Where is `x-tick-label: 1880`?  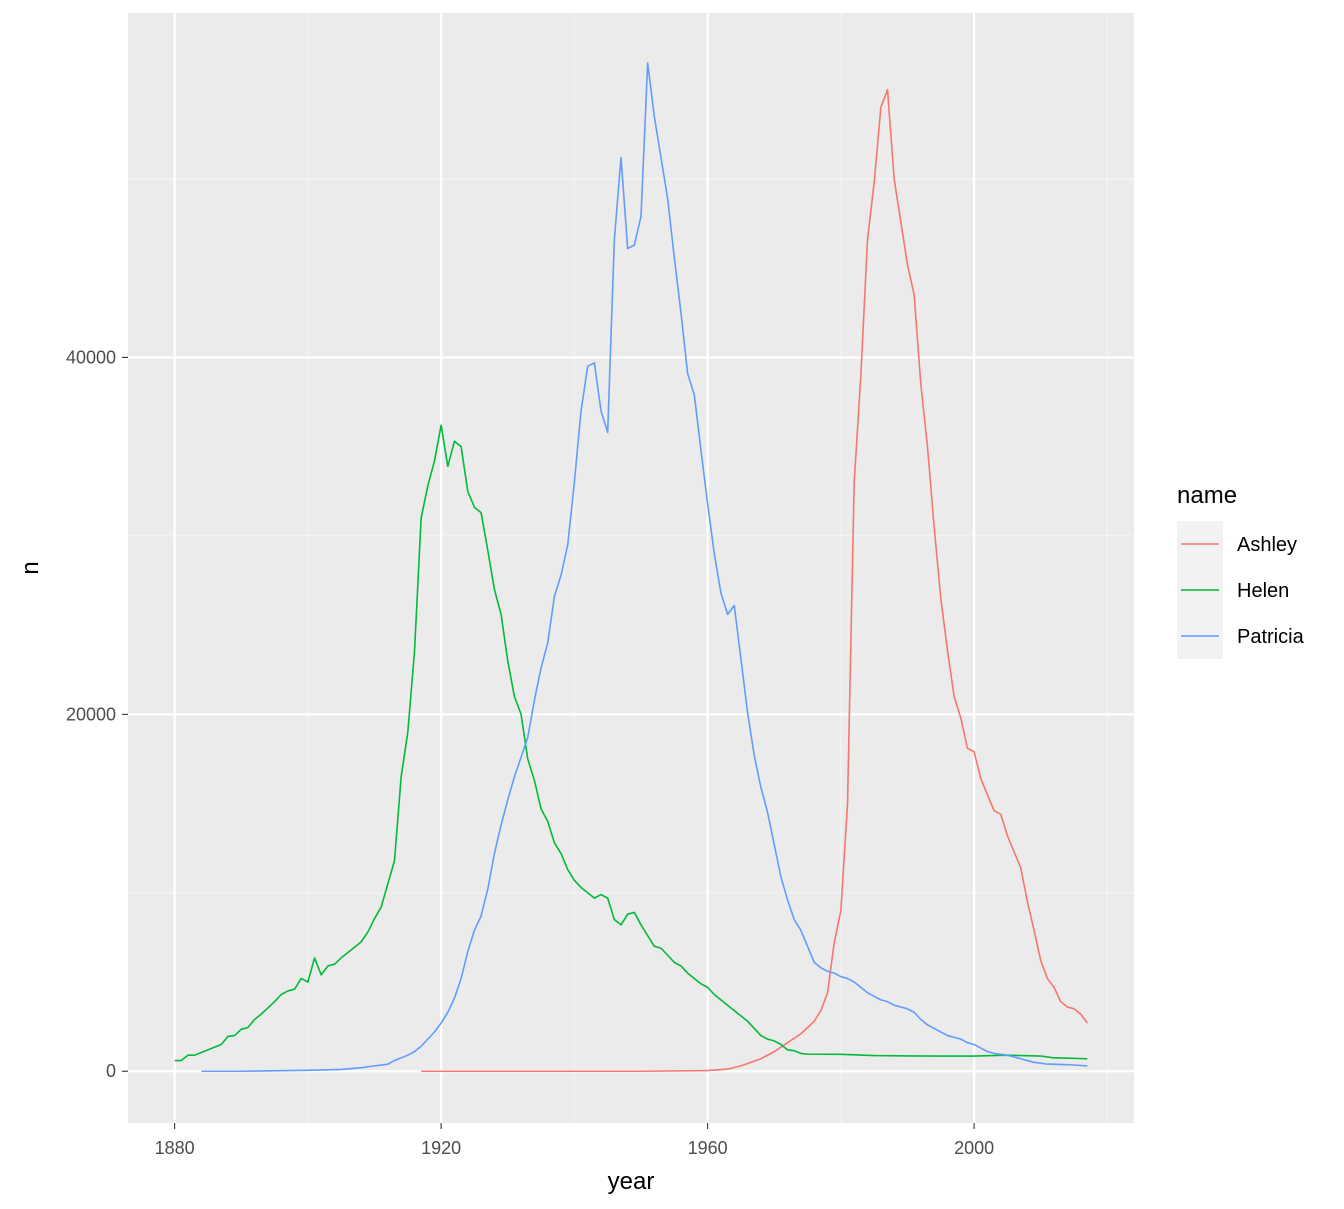 x-tick-label: 1880 is located at coordinates (175, 1148).